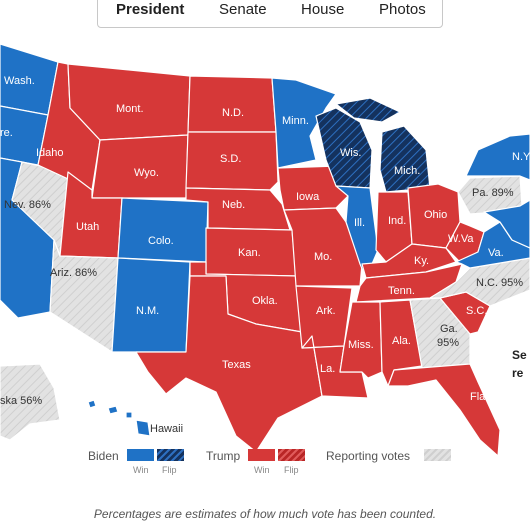 This screenshot has height=530, width=530. I want to click on label-wash: Wash., so click(19, 81).